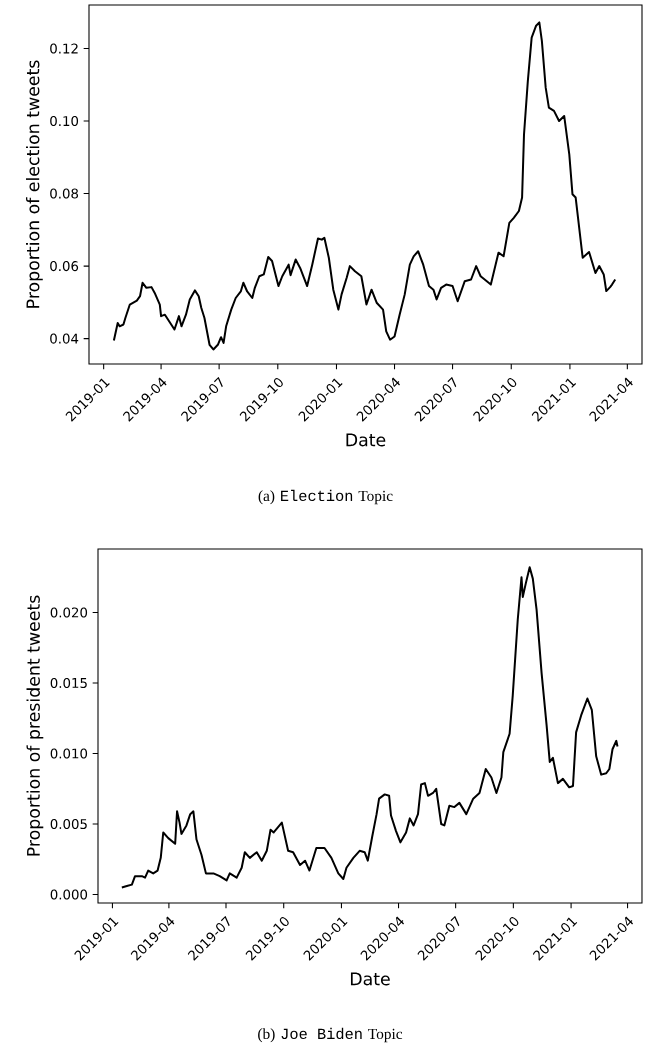 The height and width of the screenshot is (1051, 652). Describe the element at coordinates (69, 753) in the screenshot. I see `y-tick-label: 0.010` at that location.